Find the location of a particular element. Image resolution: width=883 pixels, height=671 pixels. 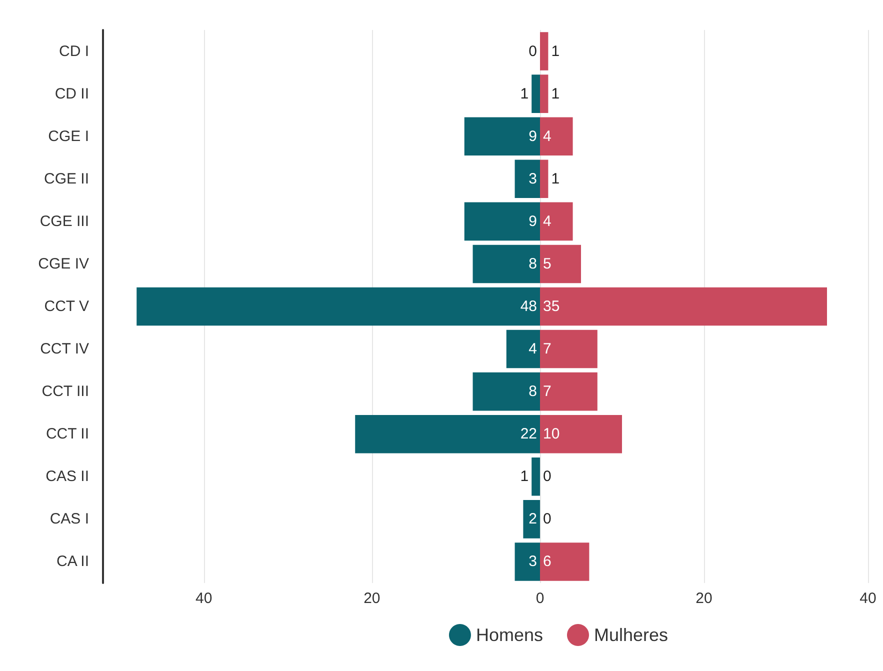

y-tick-label: CAS I is located at coordinates (69, 519).